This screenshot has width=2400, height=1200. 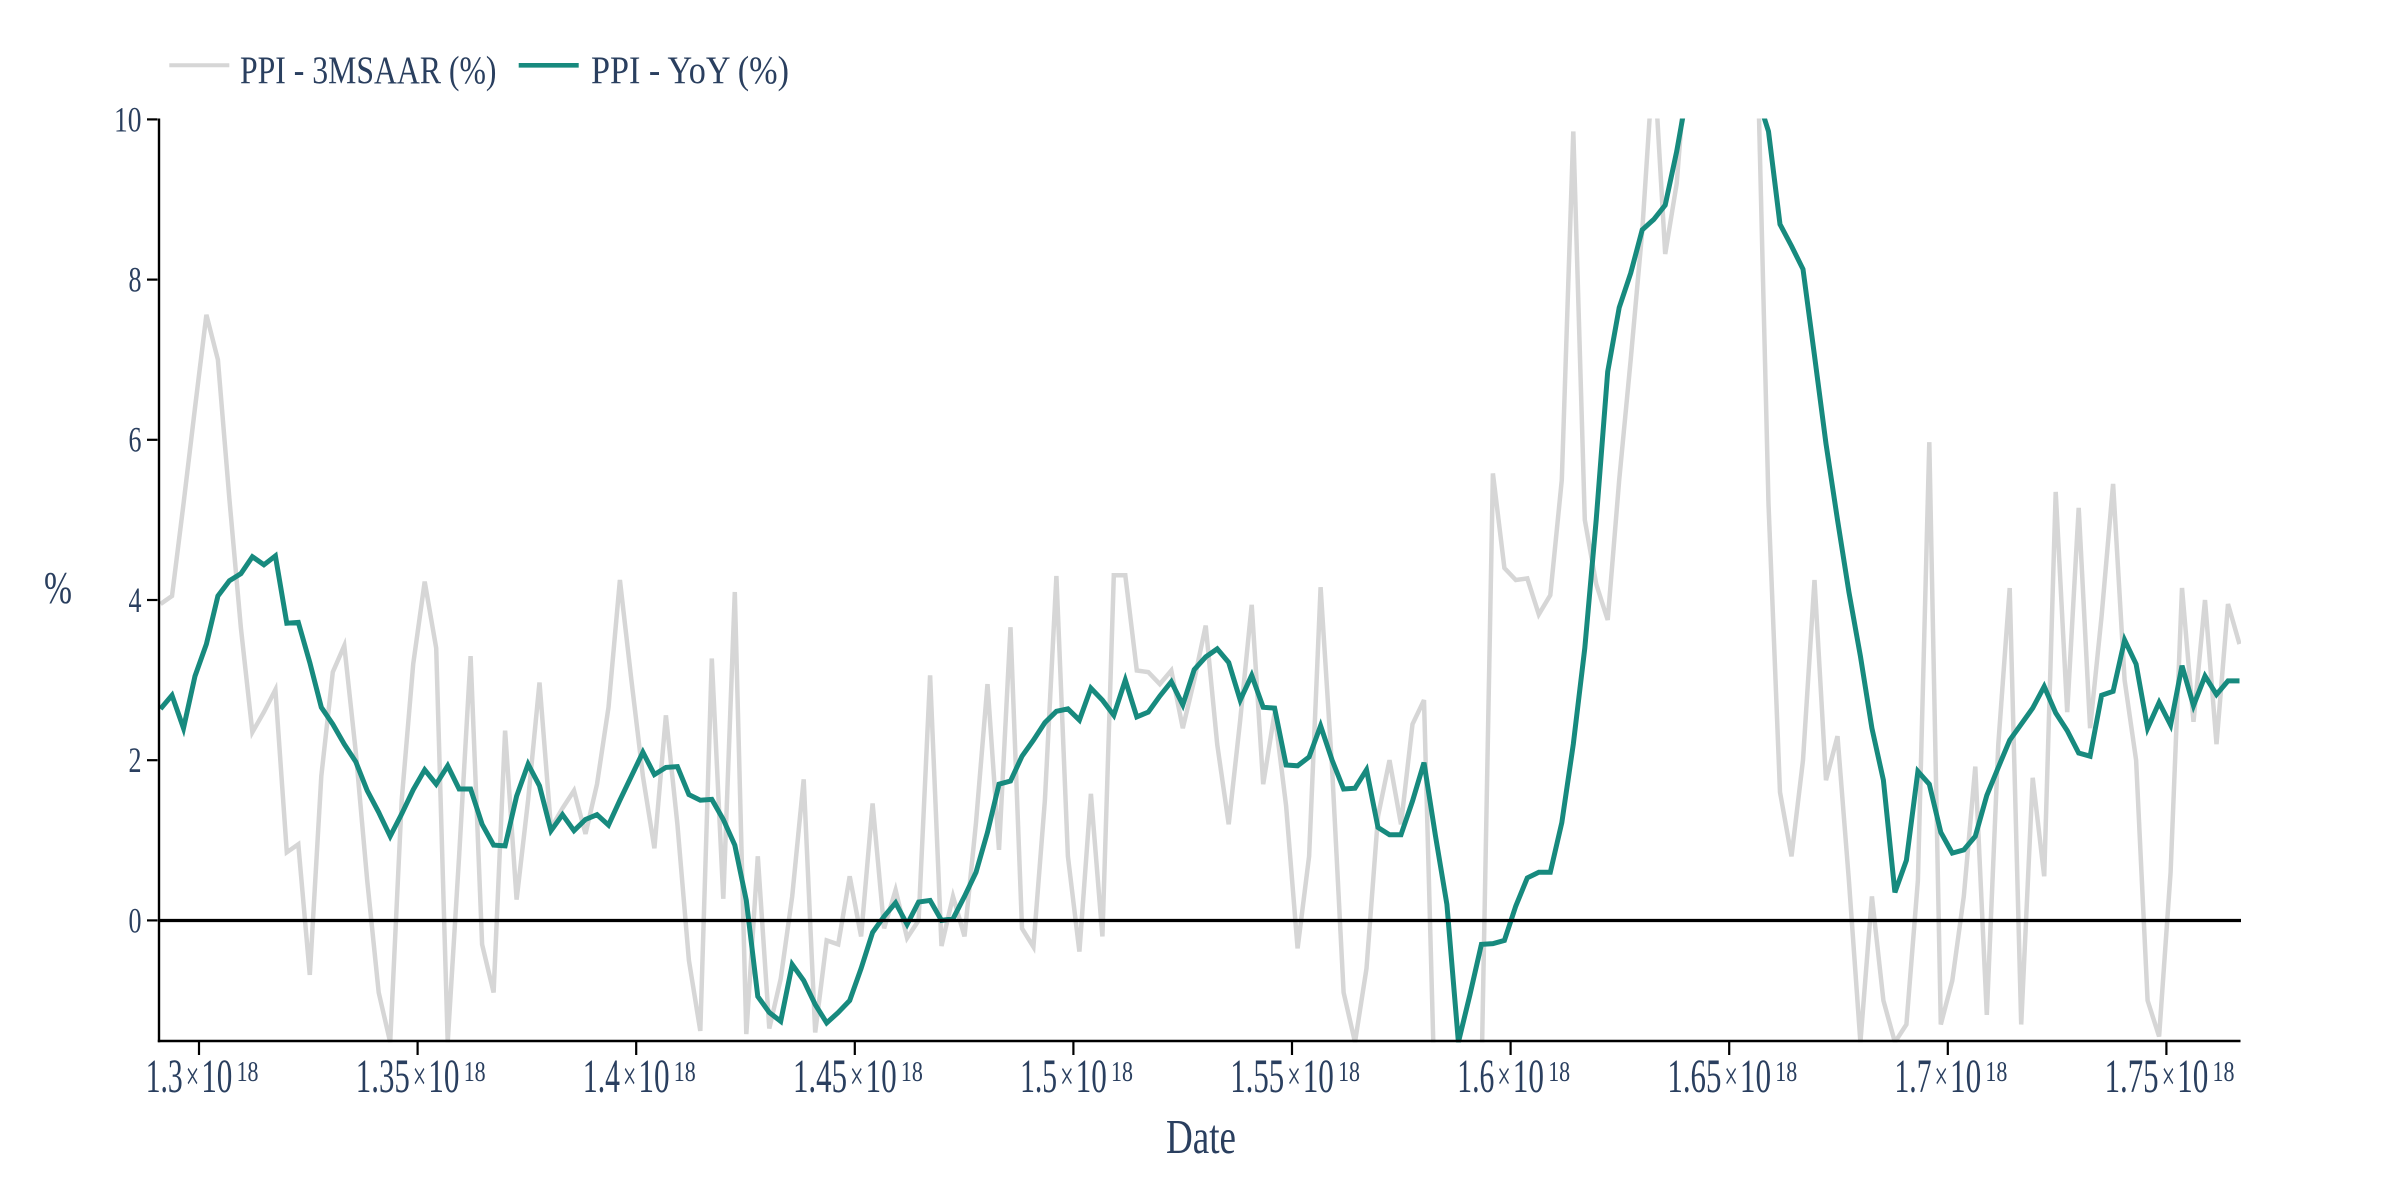 What do you see at coordinates (1913, 1076) in the screenshot?
I see `svg-text: 1.7` at bounding box center [1913, 1076].